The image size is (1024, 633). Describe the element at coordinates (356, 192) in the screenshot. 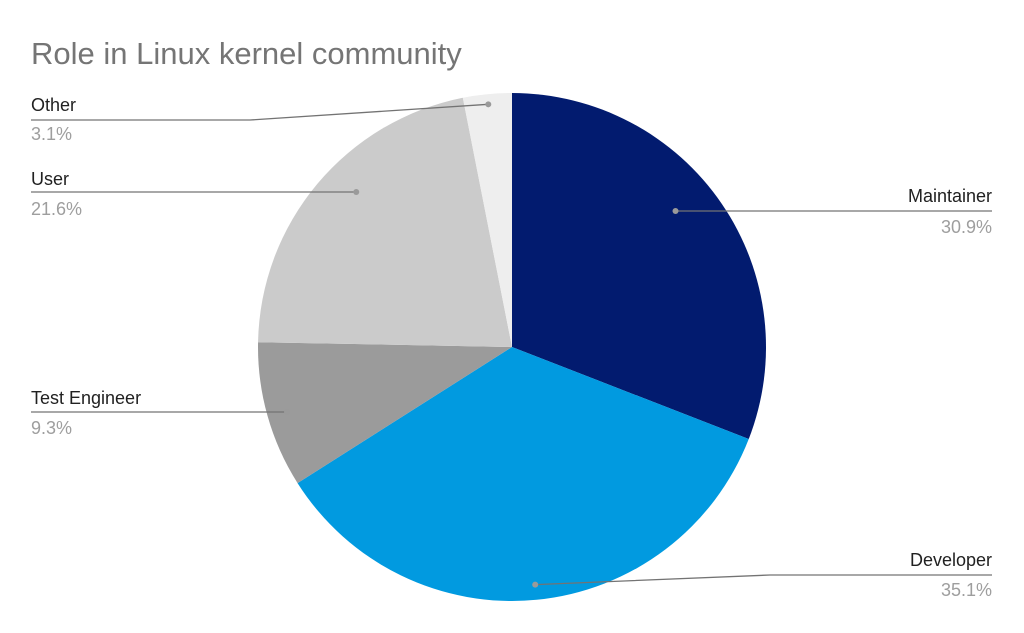

I see `leader-dot-user` at that location.